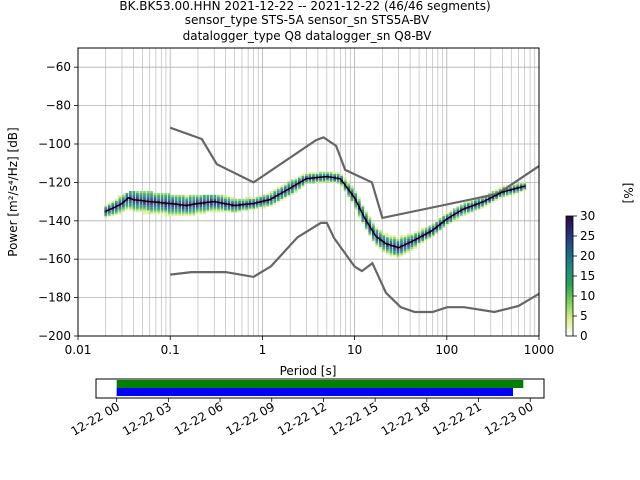 Image resolution: width=640 pixels, height=480 pixels. What do you see at coordinates (320, 388) in the screenshot?
I see `timeline-bars` at bounding box center [320, 388].